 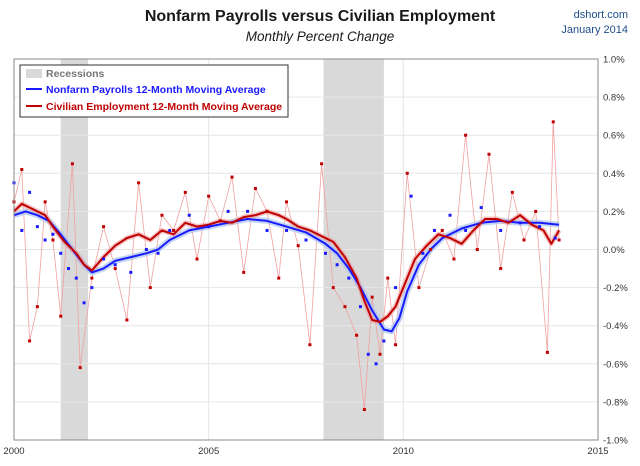 I want to click on legend-swatch-recessions, so click(x=34, y=73).